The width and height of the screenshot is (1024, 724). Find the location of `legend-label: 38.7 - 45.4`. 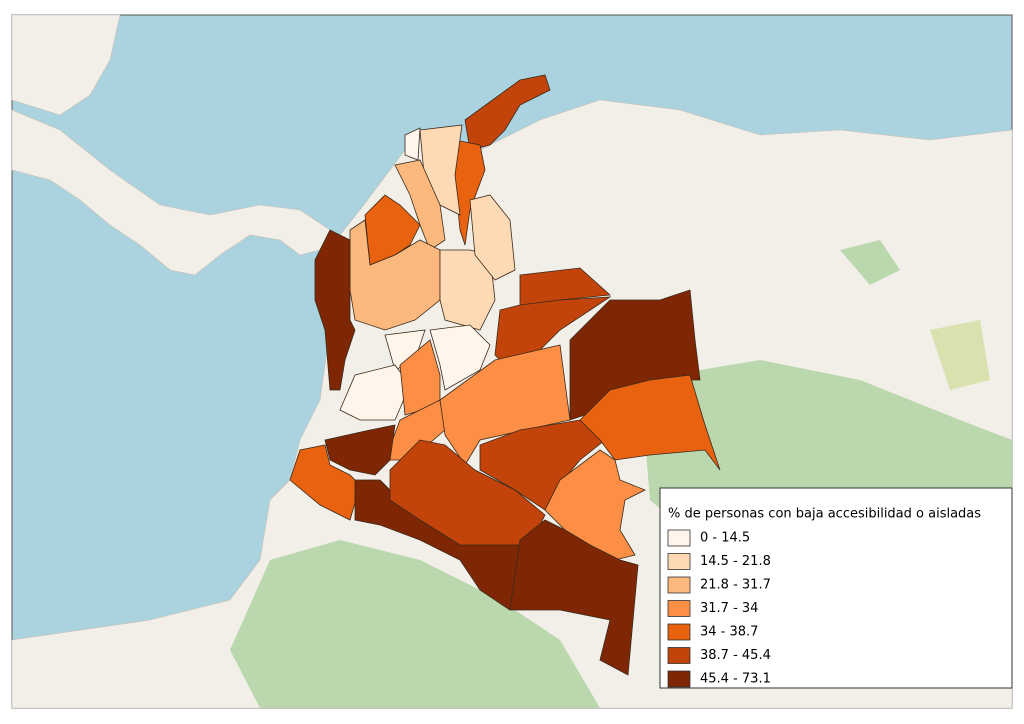

legend-label: 38.7 - 45.4 is located at coordinates (735, 655).